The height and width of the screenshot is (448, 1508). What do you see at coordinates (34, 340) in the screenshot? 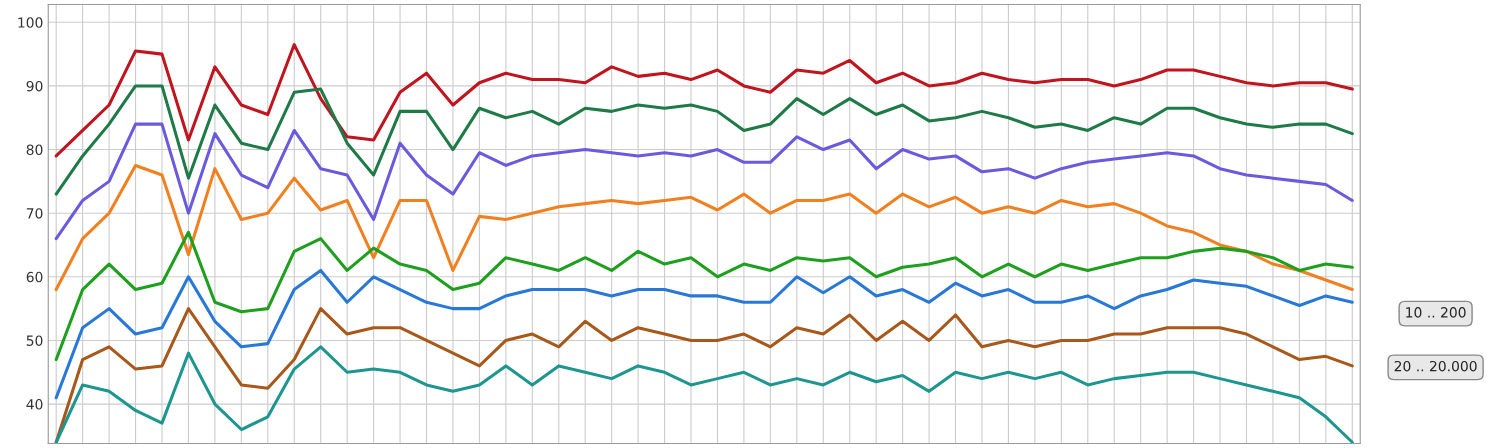
I see `y-tick-label: 50` at bounding box center [34, 340].